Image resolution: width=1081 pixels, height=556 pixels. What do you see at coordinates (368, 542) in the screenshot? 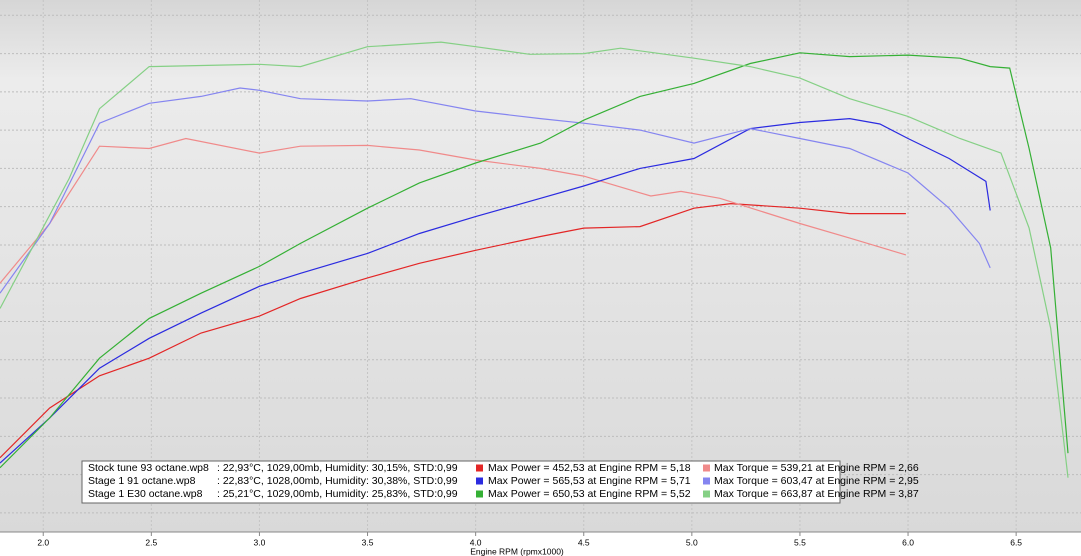
I see `x-tick-label: 3.5` at bounding box center [368, 542].